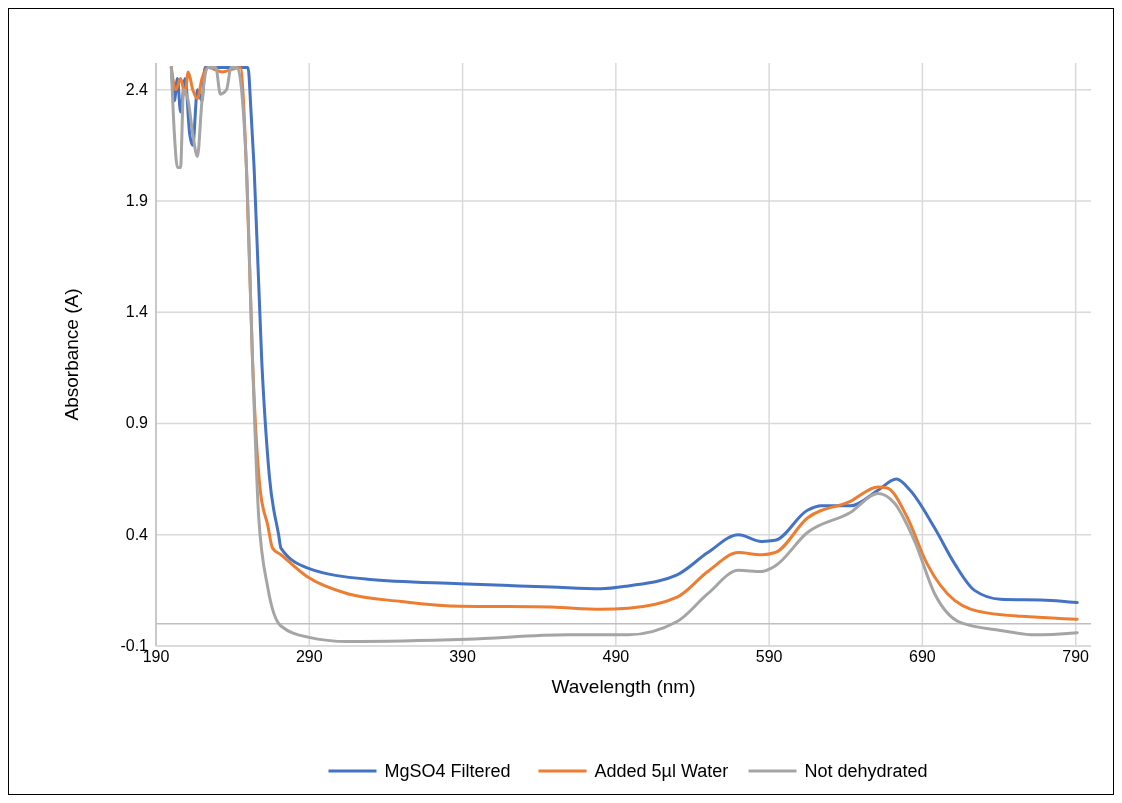 This screenshot has width=1122, height=803. What do you see at coordinates (769, 656) in the screenshot?
I see `x-tick-label: 590` at bounding box center [769, 656].